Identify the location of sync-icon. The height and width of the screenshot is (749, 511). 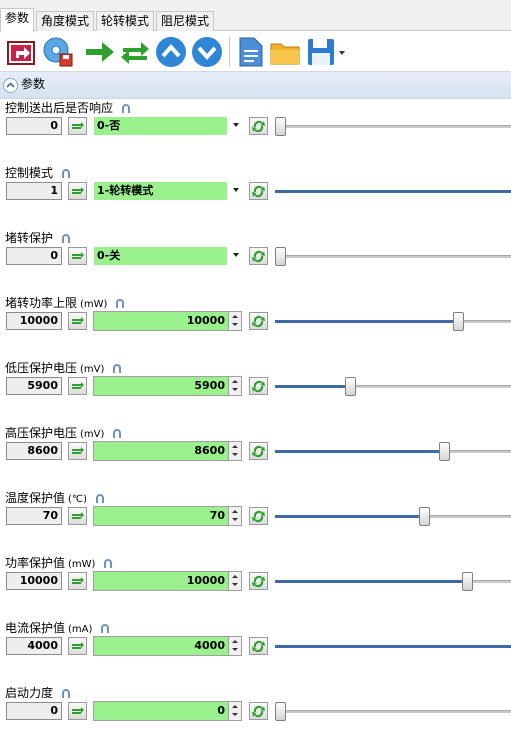
(135, 52).